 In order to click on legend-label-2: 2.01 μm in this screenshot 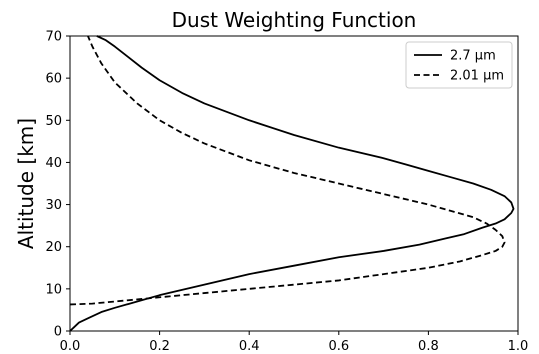, I will do `click(477, 76)`.